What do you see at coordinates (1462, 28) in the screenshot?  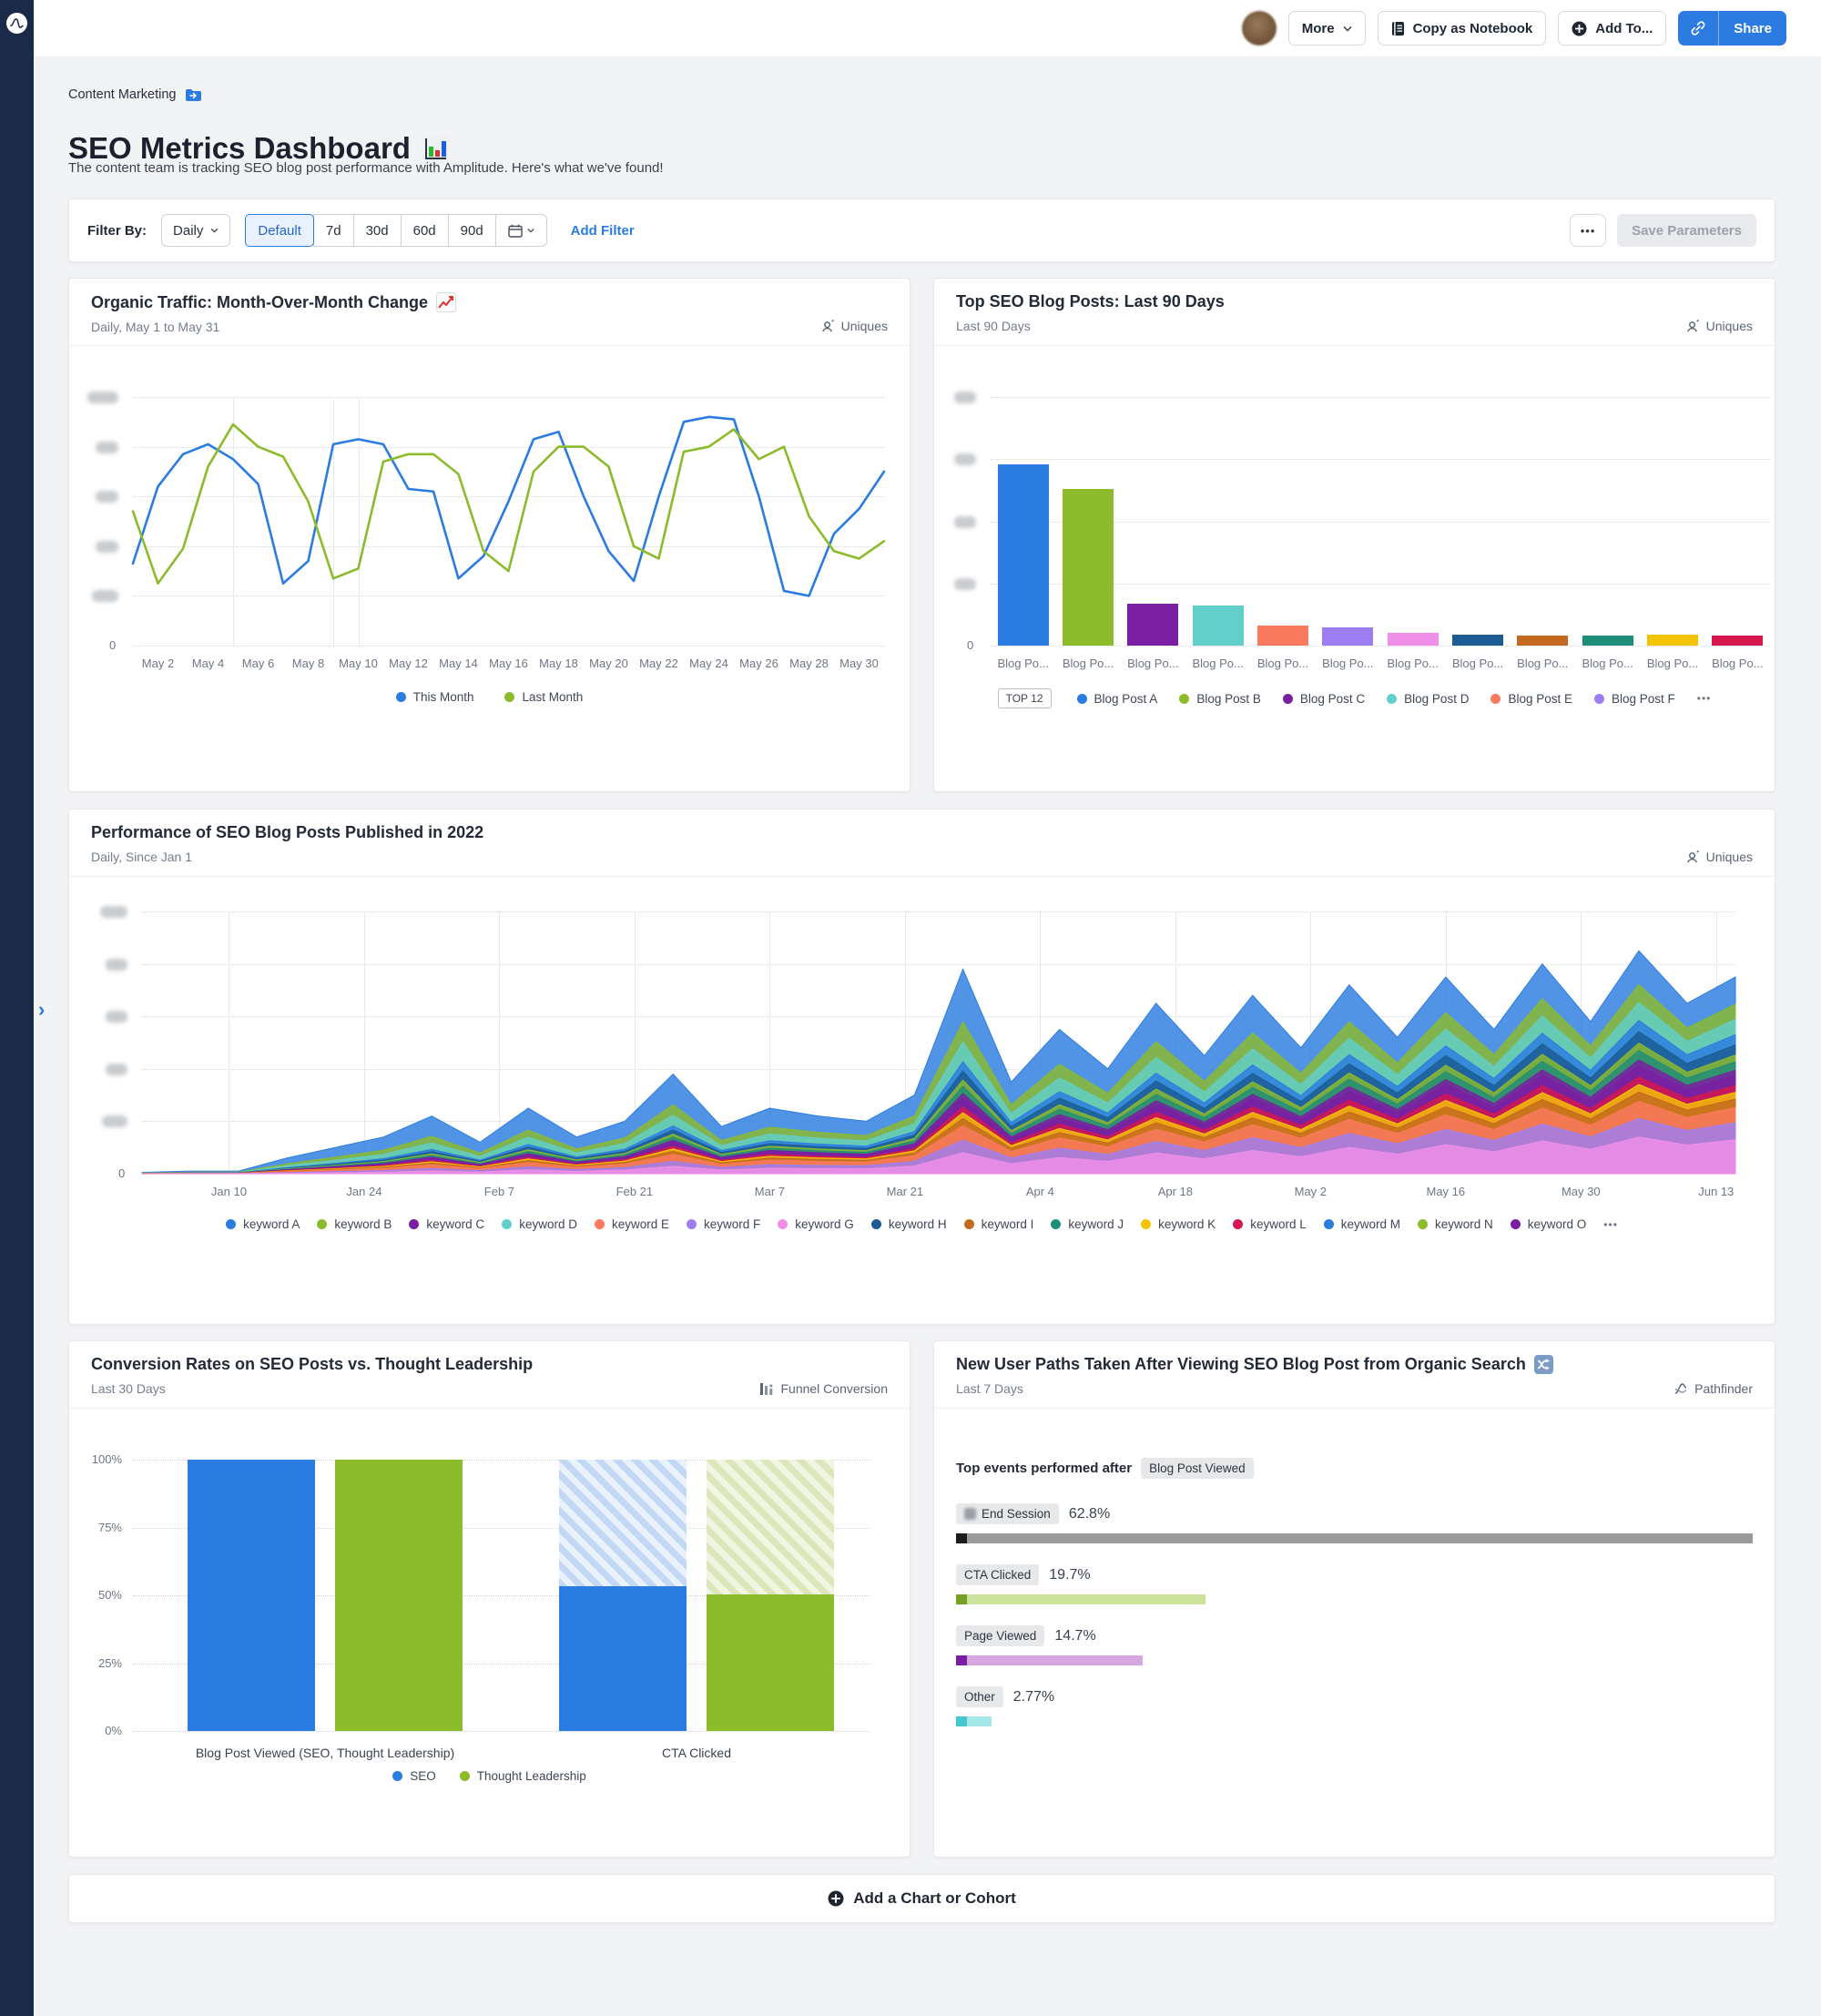 I see `copy-as-notebook-button: Copy as Notebook` at bounding box center [1462, 28].